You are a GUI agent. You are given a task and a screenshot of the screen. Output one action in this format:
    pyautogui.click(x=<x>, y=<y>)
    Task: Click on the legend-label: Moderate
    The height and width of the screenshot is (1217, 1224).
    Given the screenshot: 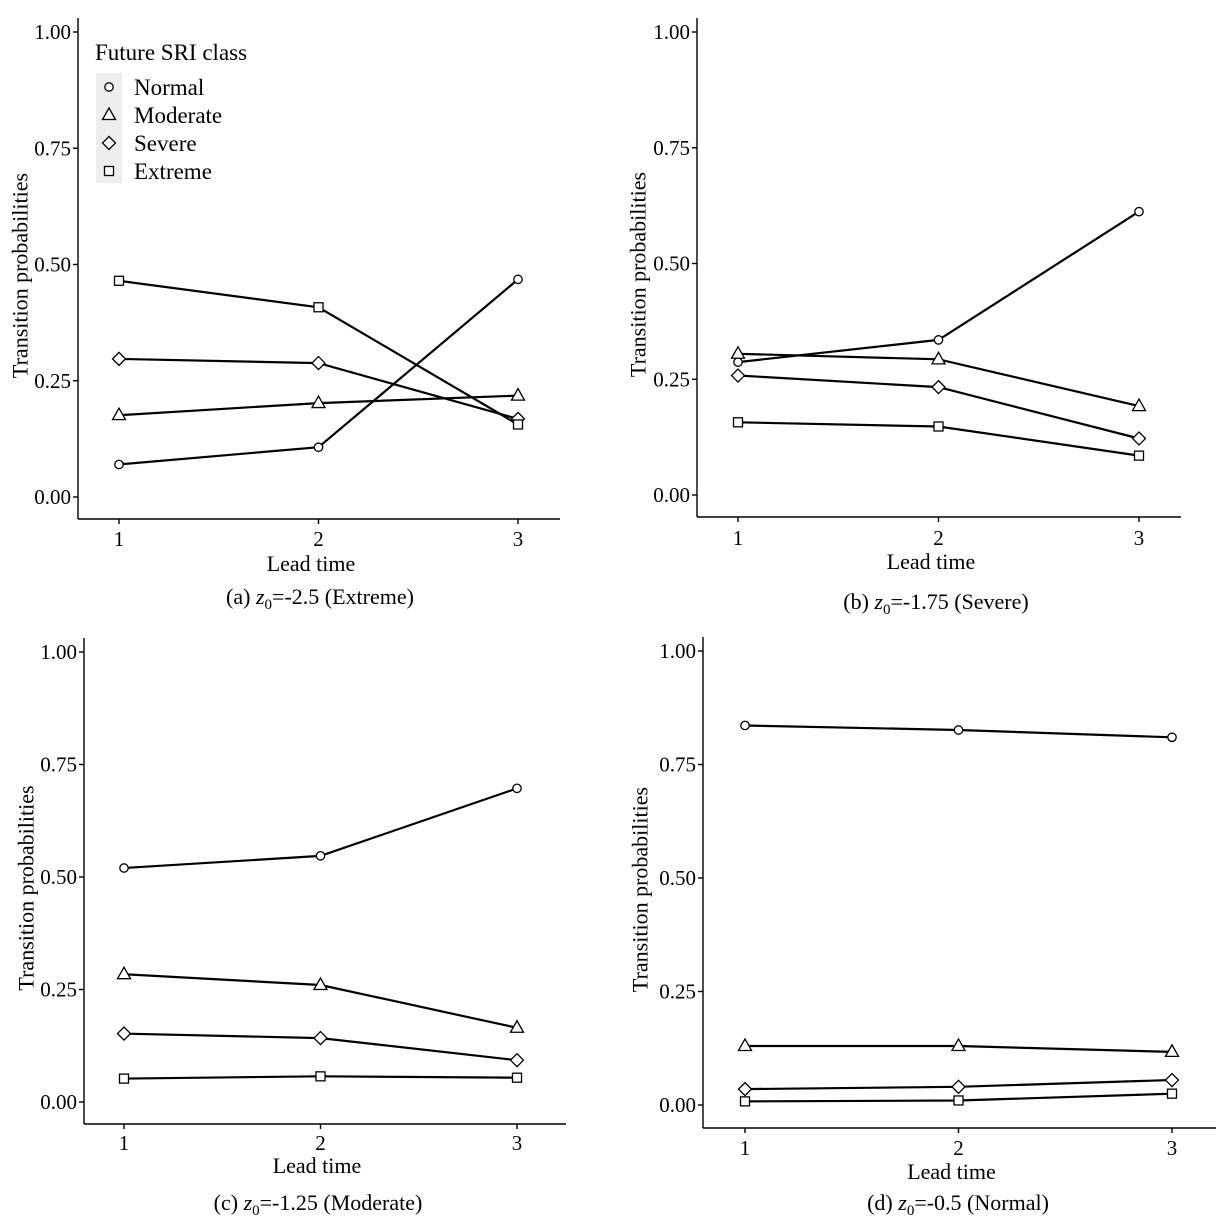 What is the action you would take?
    pyautogui.click(x=178, y=115)
    